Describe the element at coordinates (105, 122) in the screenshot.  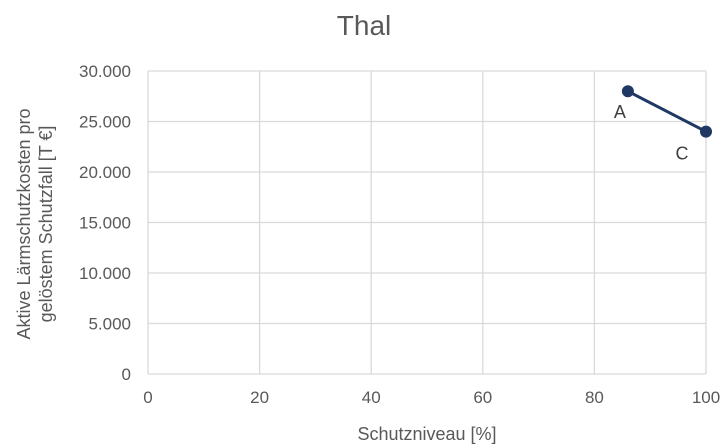
I see `y-tick-label: 25.000` at that location.